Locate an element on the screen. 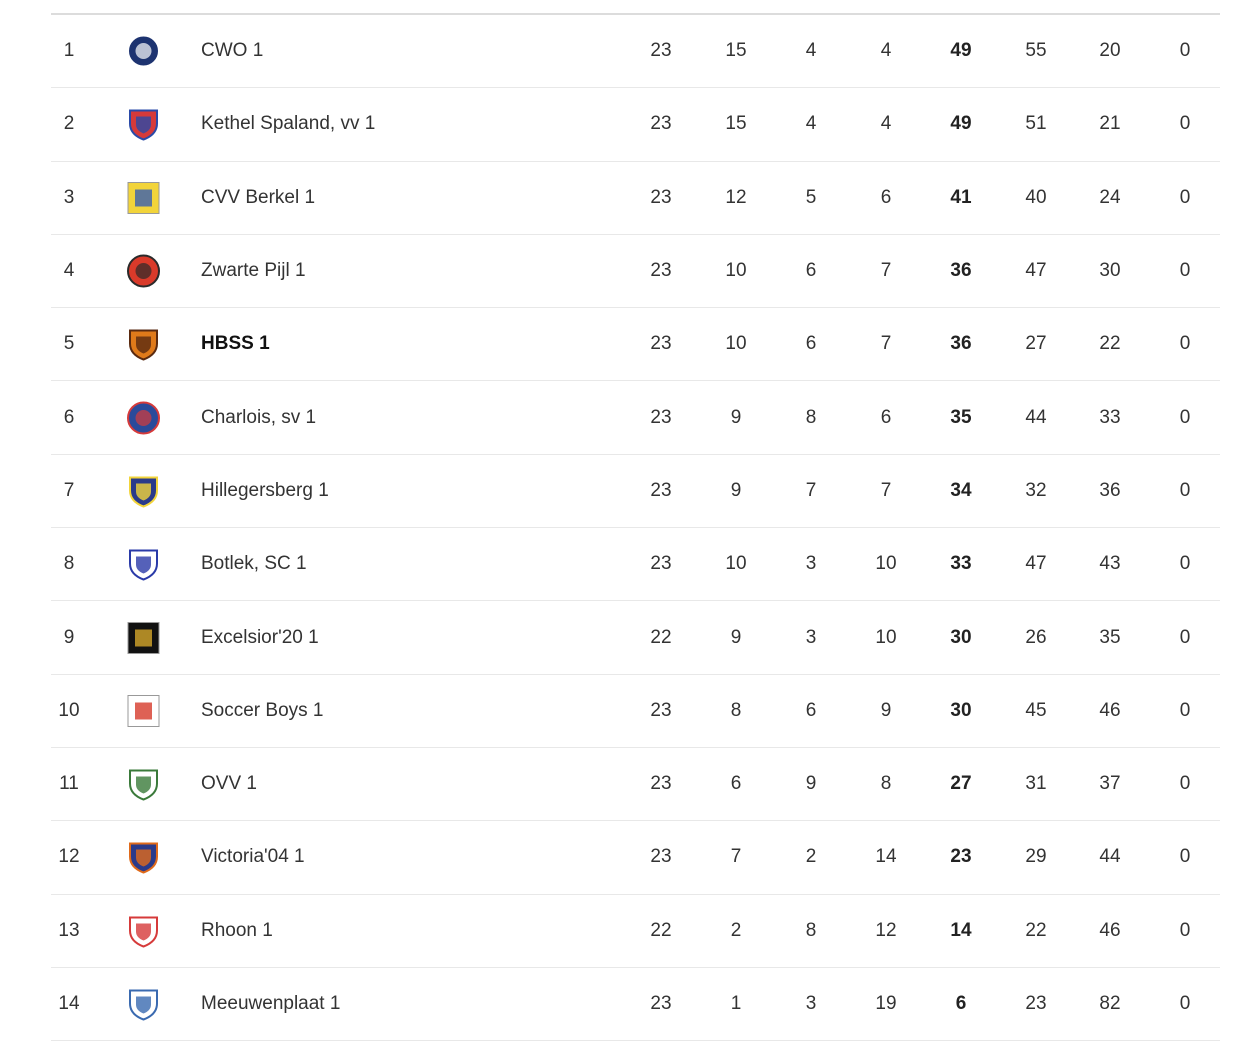 The height and width of the screenshot is (1058, 1258). stat-d: 9 is located at coordinates (811, 784).